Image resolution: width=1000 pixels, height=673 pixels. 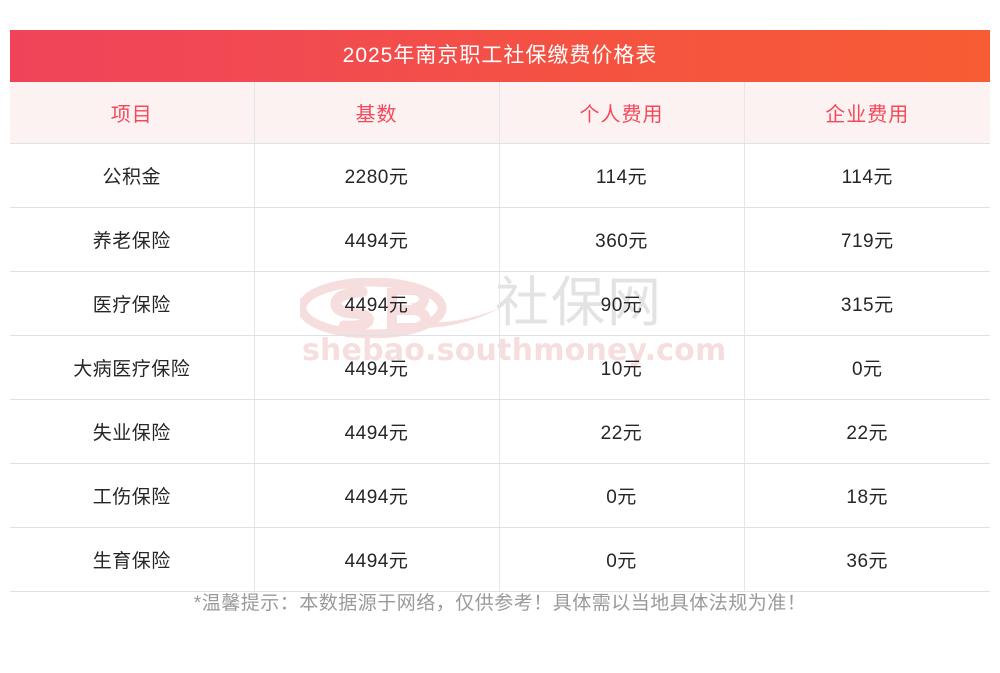 What do you see at coordinates (132, 431) in the screenshot?
I see `cell-item: 失业保险` at bounding box center [132, 431].